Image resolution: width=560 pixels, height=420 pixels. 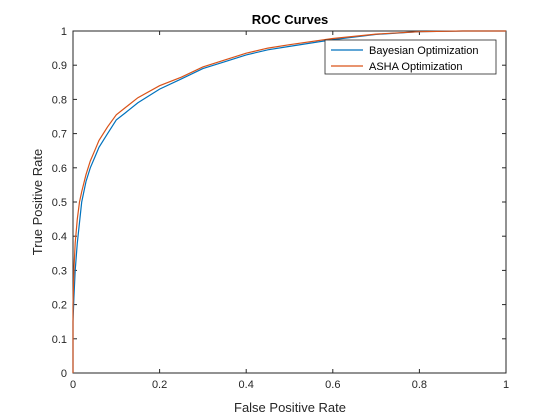 What do you see at coordinates (59, 271) in the screenshot?
I see `y-tick-label: 0.3` at bounding box center [59, 271].